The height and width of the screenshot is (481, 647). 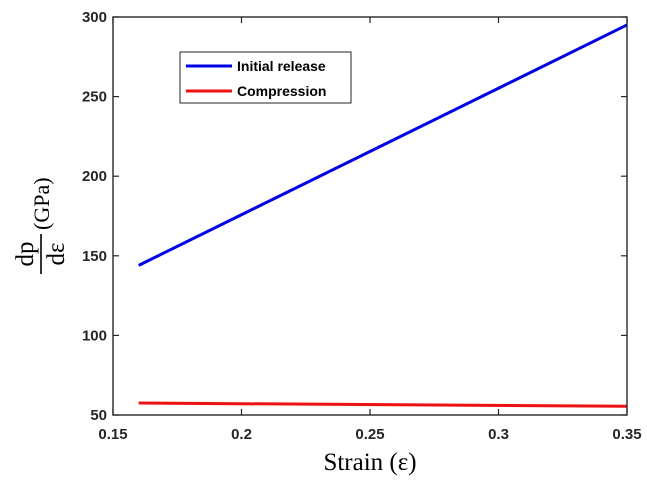 I want to click on y-axis-title: dp dε (GPa), so click(x=41, y=225).